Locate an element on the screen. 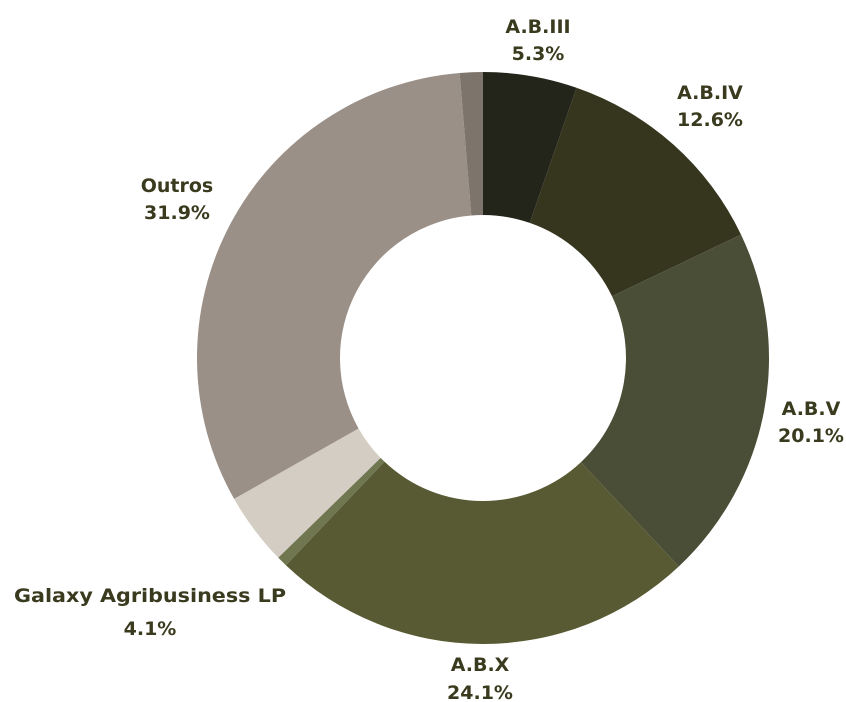  slice-a-b-v is located at coordinates (674, 400).